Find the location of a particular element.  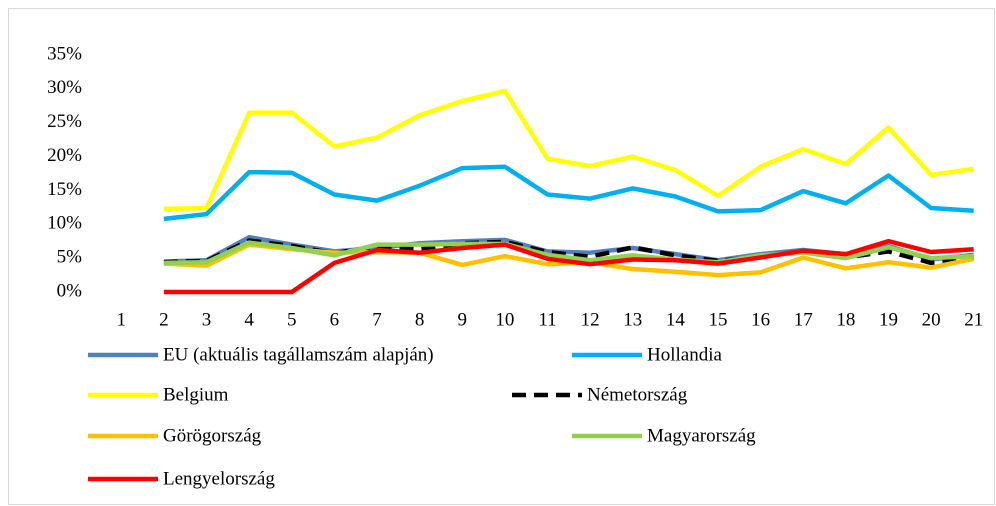

x-tick-label: 17 is located at coordinates (803, 319).